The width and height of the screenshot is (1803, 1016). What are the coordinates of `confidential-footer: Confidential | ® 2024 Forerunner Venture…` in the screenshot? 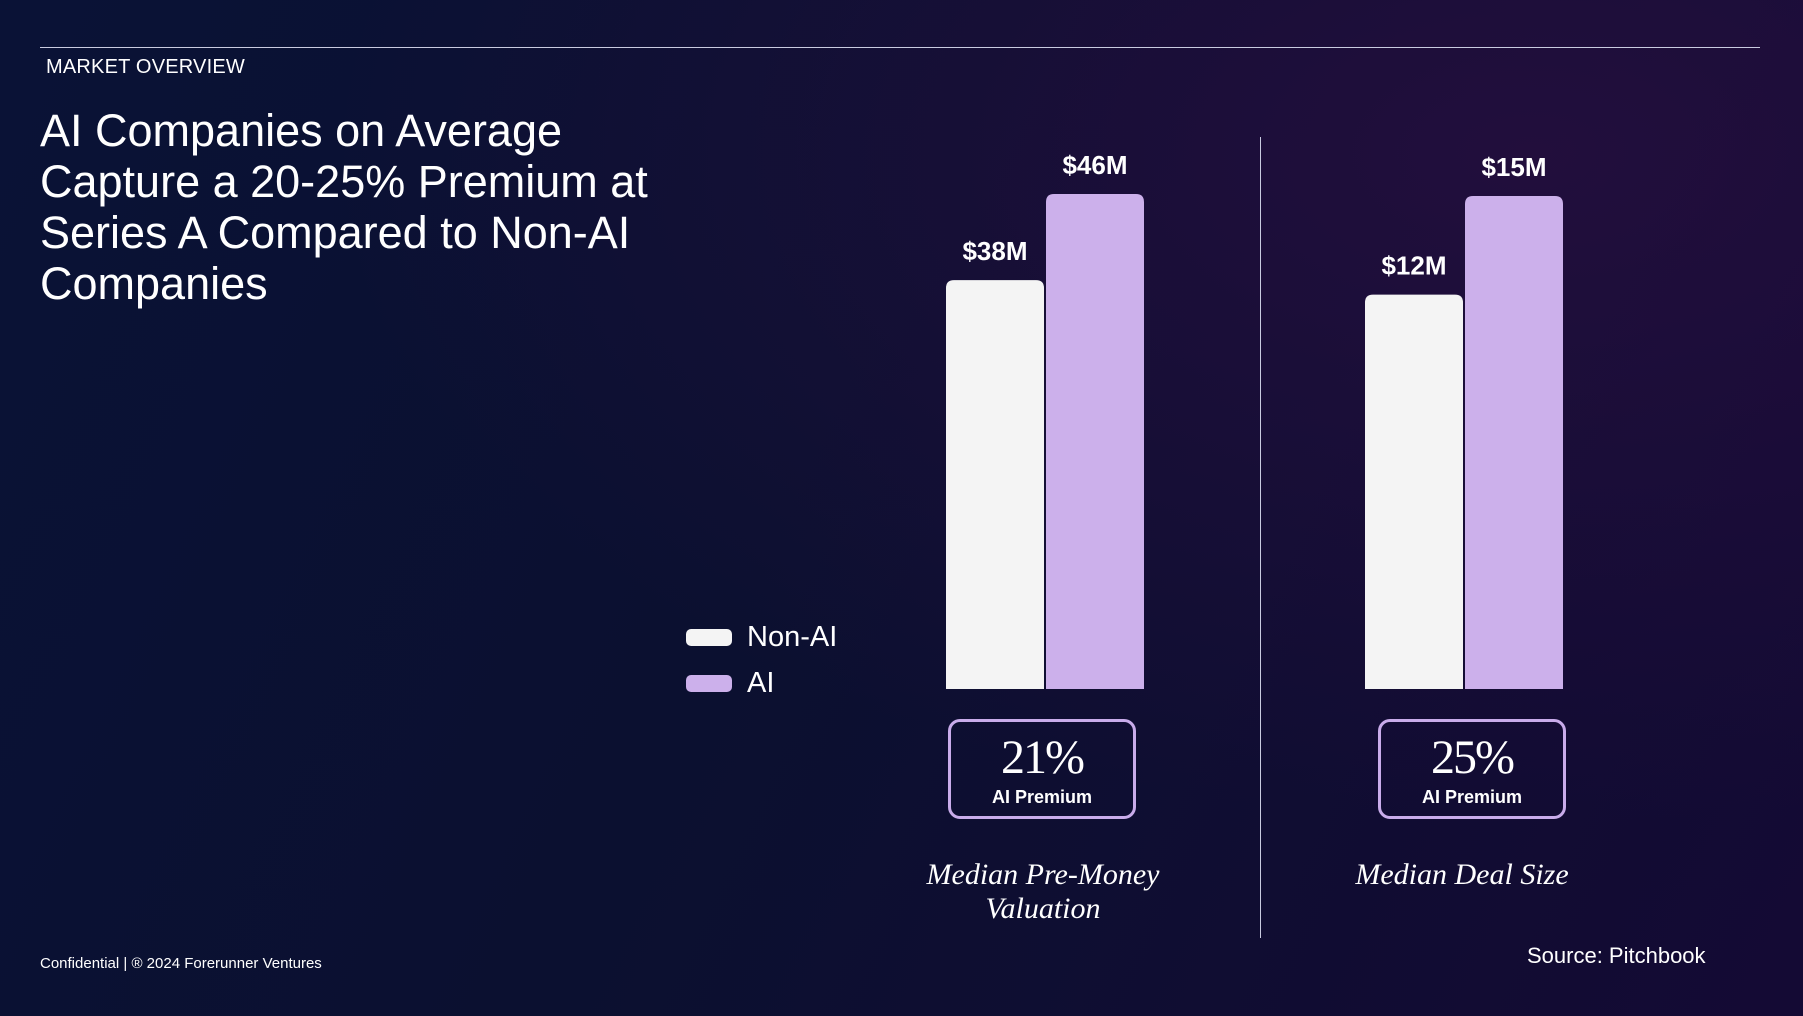 It's located at (181, 963).